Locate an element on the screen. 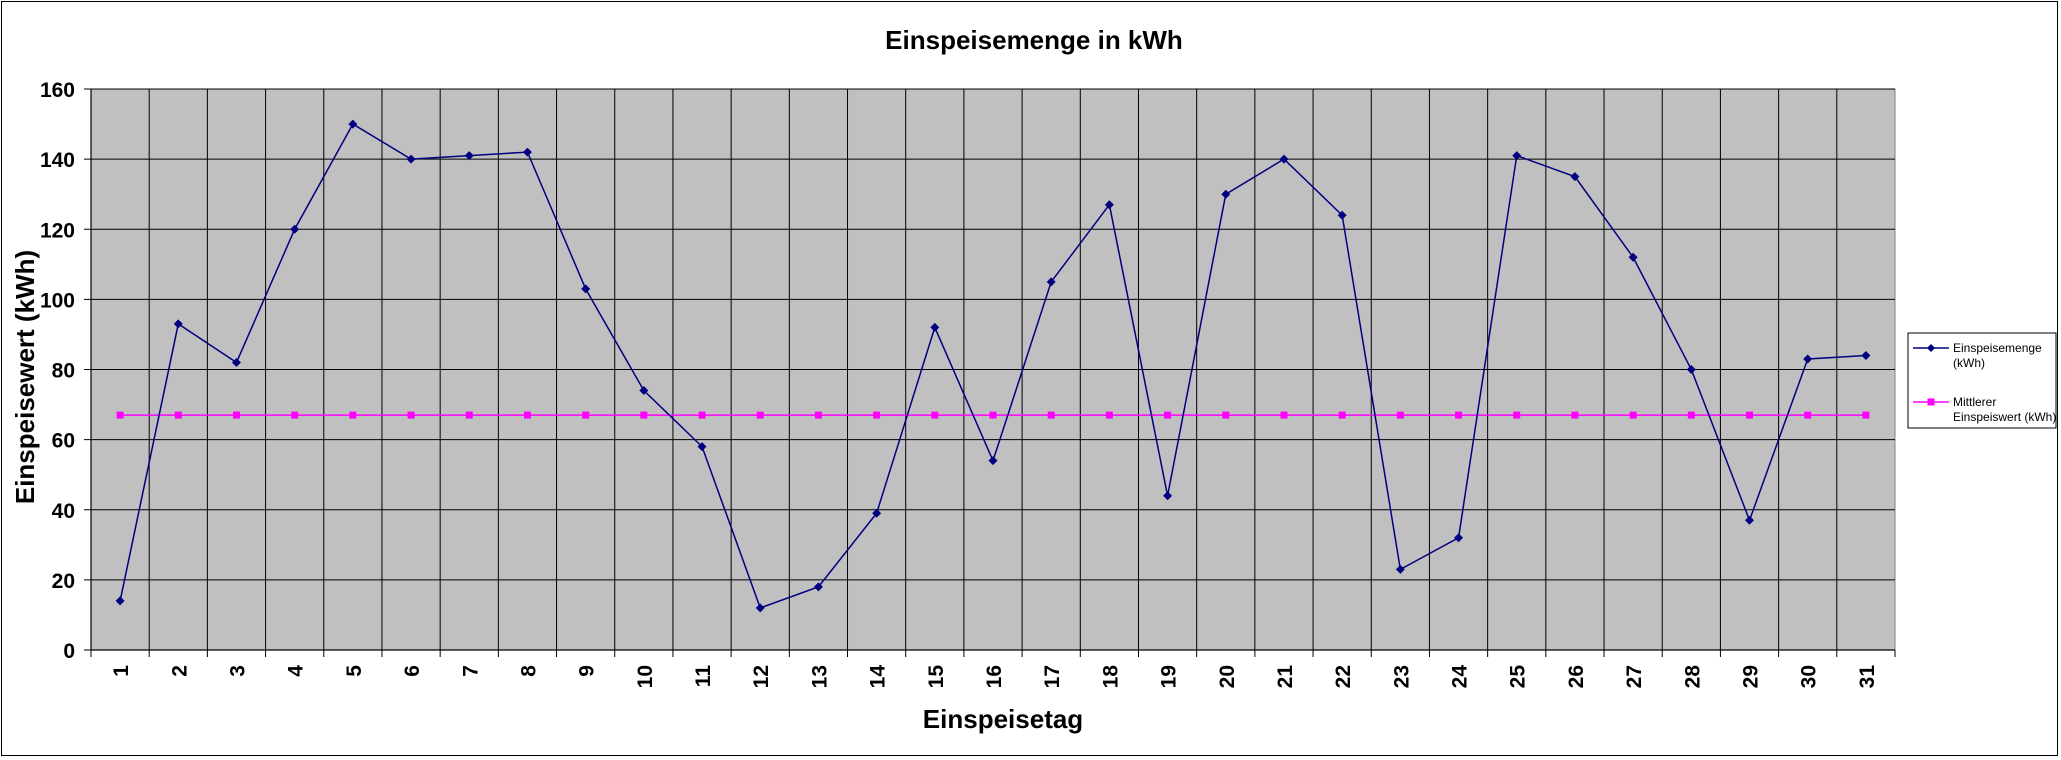 The width and height of the screenshot is (2061, 760). x-tick-label: 13 is located at coordinates (819, 676).